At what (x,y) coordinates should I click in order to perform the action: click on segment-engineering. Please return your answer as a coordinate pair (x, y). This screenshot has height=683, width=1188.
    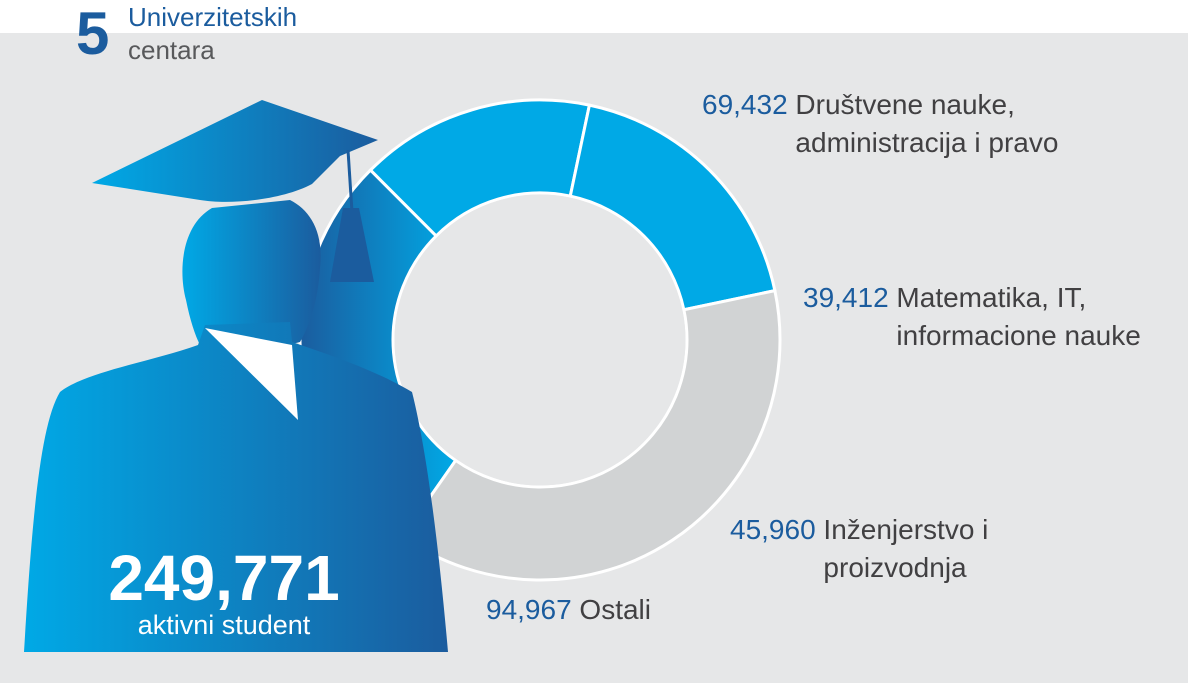
    Looking at the image, I should click on (672, 207).